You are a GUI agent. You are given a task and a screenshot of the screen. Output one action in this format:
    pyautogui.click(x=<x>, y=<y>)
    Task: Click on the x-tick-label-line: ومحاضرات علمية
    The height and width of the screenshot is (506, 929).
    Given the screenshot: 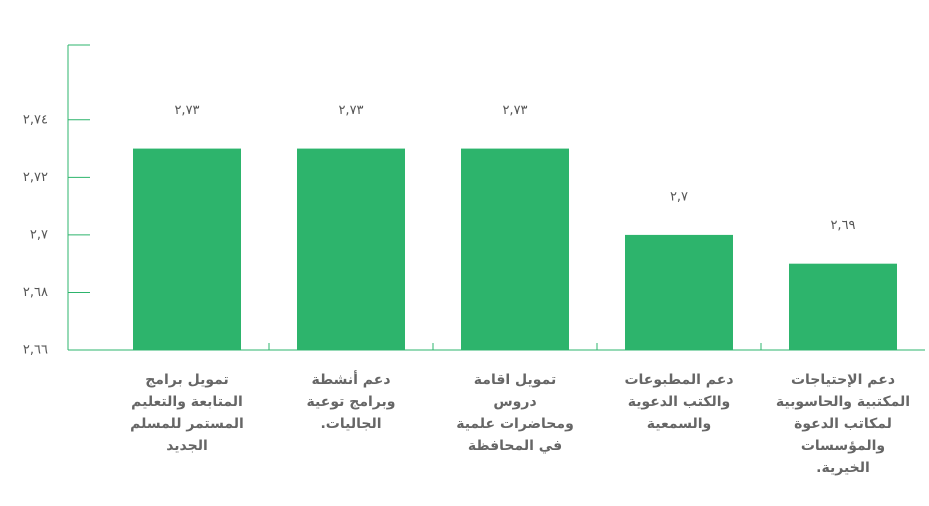 What is the action you would take?
    pyautogui.click(x=515, y=424)
    